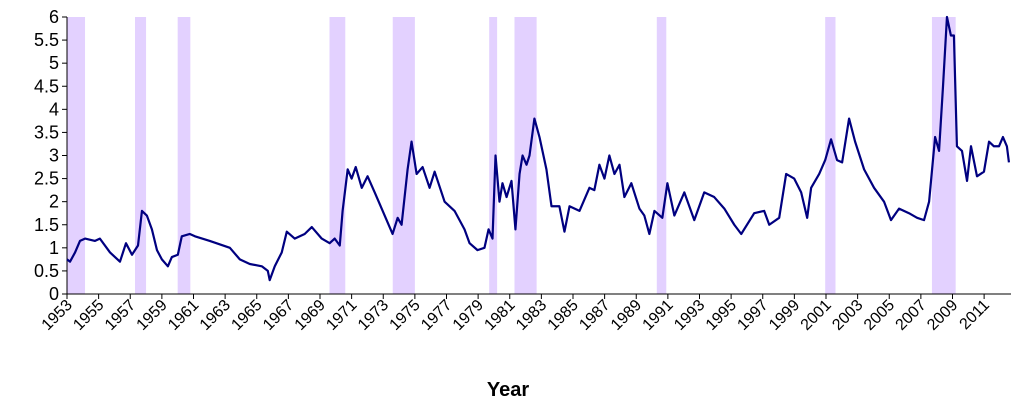 The height and width of the screenshot is (409, 1012). Describe the element at coordinates (689, 315) in the screenshot. I see `x-tick-label: 1993` at that location.